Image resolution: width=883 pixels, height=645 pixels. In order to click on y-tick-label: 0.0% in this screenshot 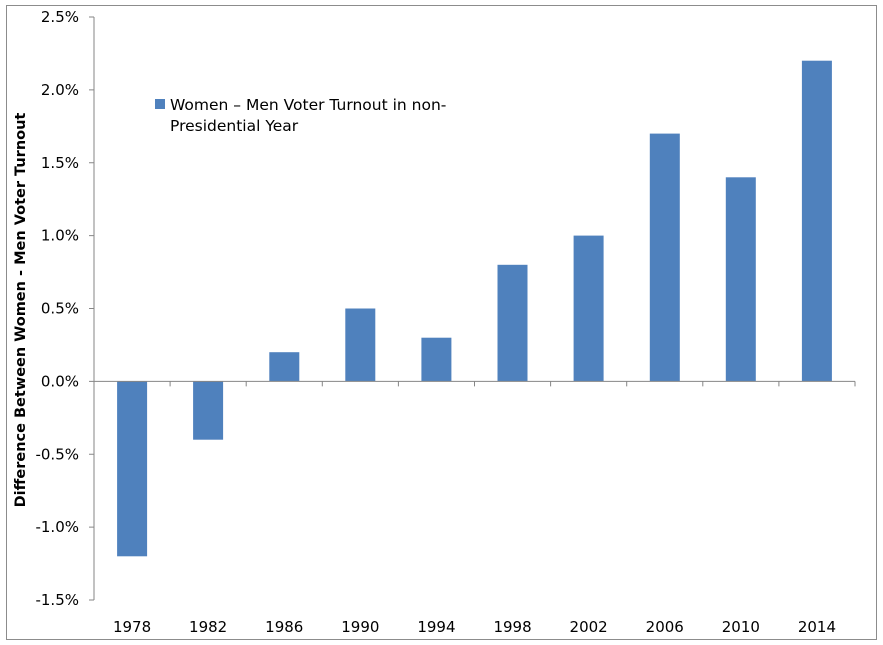, I will do `click(60, 381)`.